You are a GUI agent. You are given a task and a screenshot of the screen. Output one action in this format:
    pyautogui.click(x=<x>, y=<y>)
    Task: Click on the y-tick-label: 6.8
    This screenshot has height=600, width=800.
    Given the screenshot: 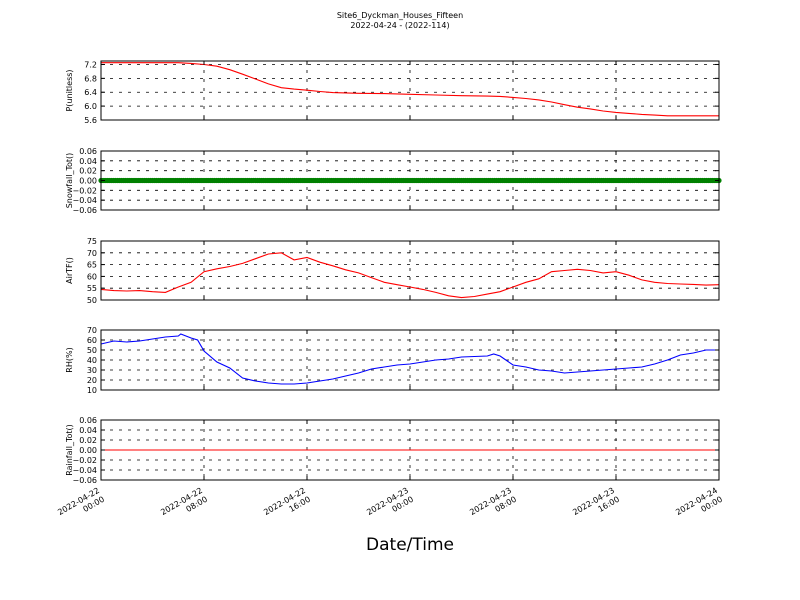 What is the action you would take?
    pyautogui.click(x=90, y=78)
    